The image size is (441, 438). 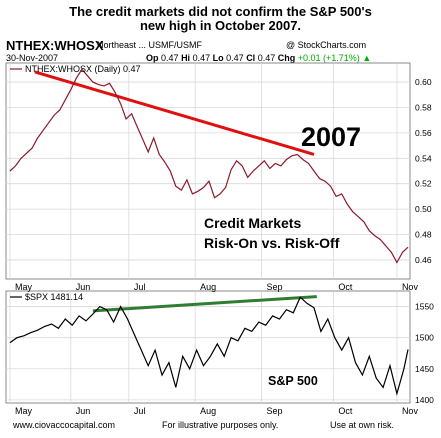 What do you see at coordinates (174, 113) in the screenshot?
I see `credit-trendline` at bounding box center [174, 113].